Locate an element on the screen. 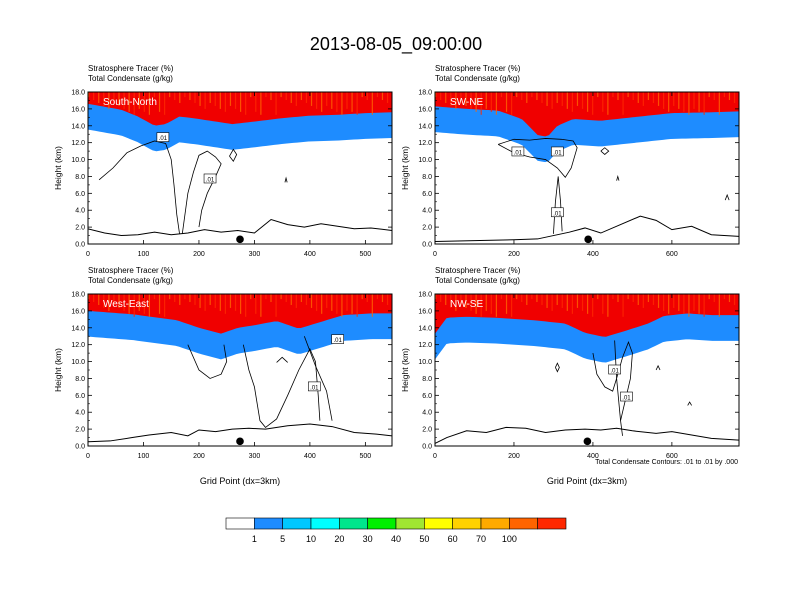 The width and height of the screenshot is (792, 612). y-axis-label: Height (km) is located at coordinates (58, 370).